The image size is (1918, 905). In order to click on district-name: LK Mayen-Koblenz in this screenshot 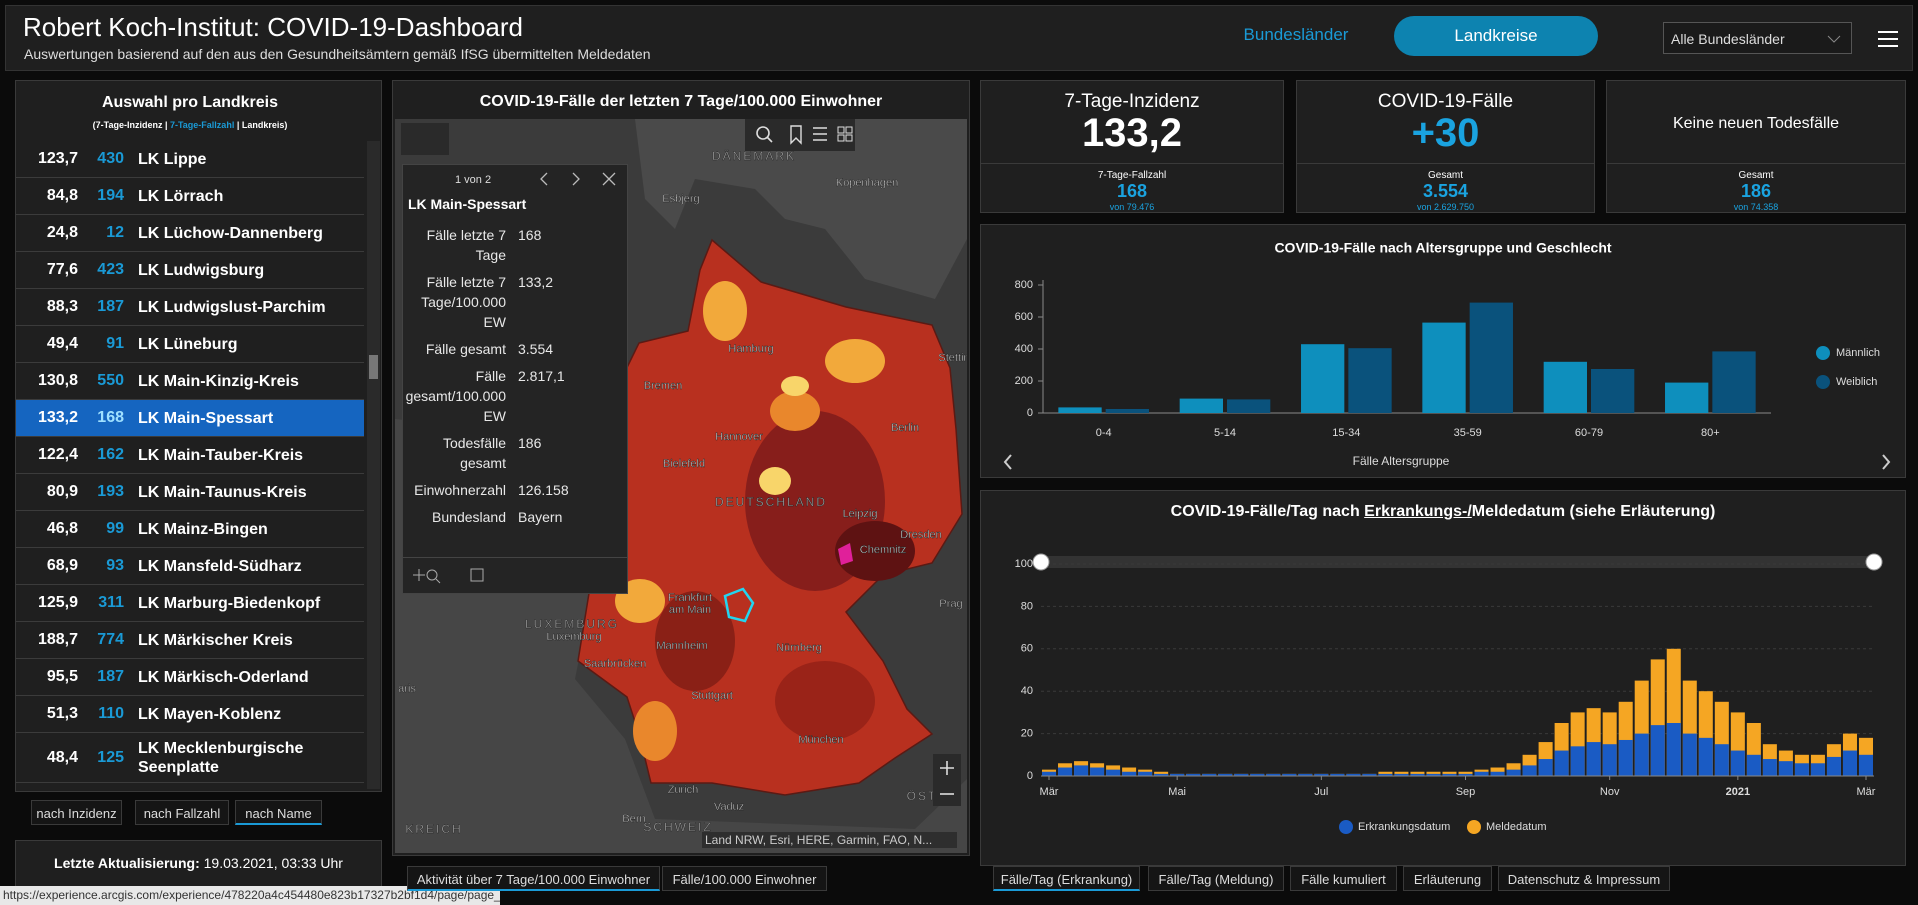, I will do `click(210, 714)`.